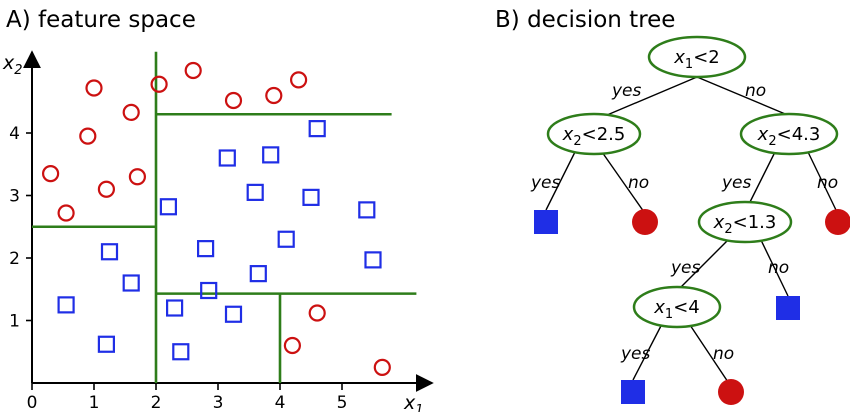 This screenshot has width=850, height=412. Describe the element at coordinates (743, 96) in the screenshot. I see `edge-root-right` at that location.